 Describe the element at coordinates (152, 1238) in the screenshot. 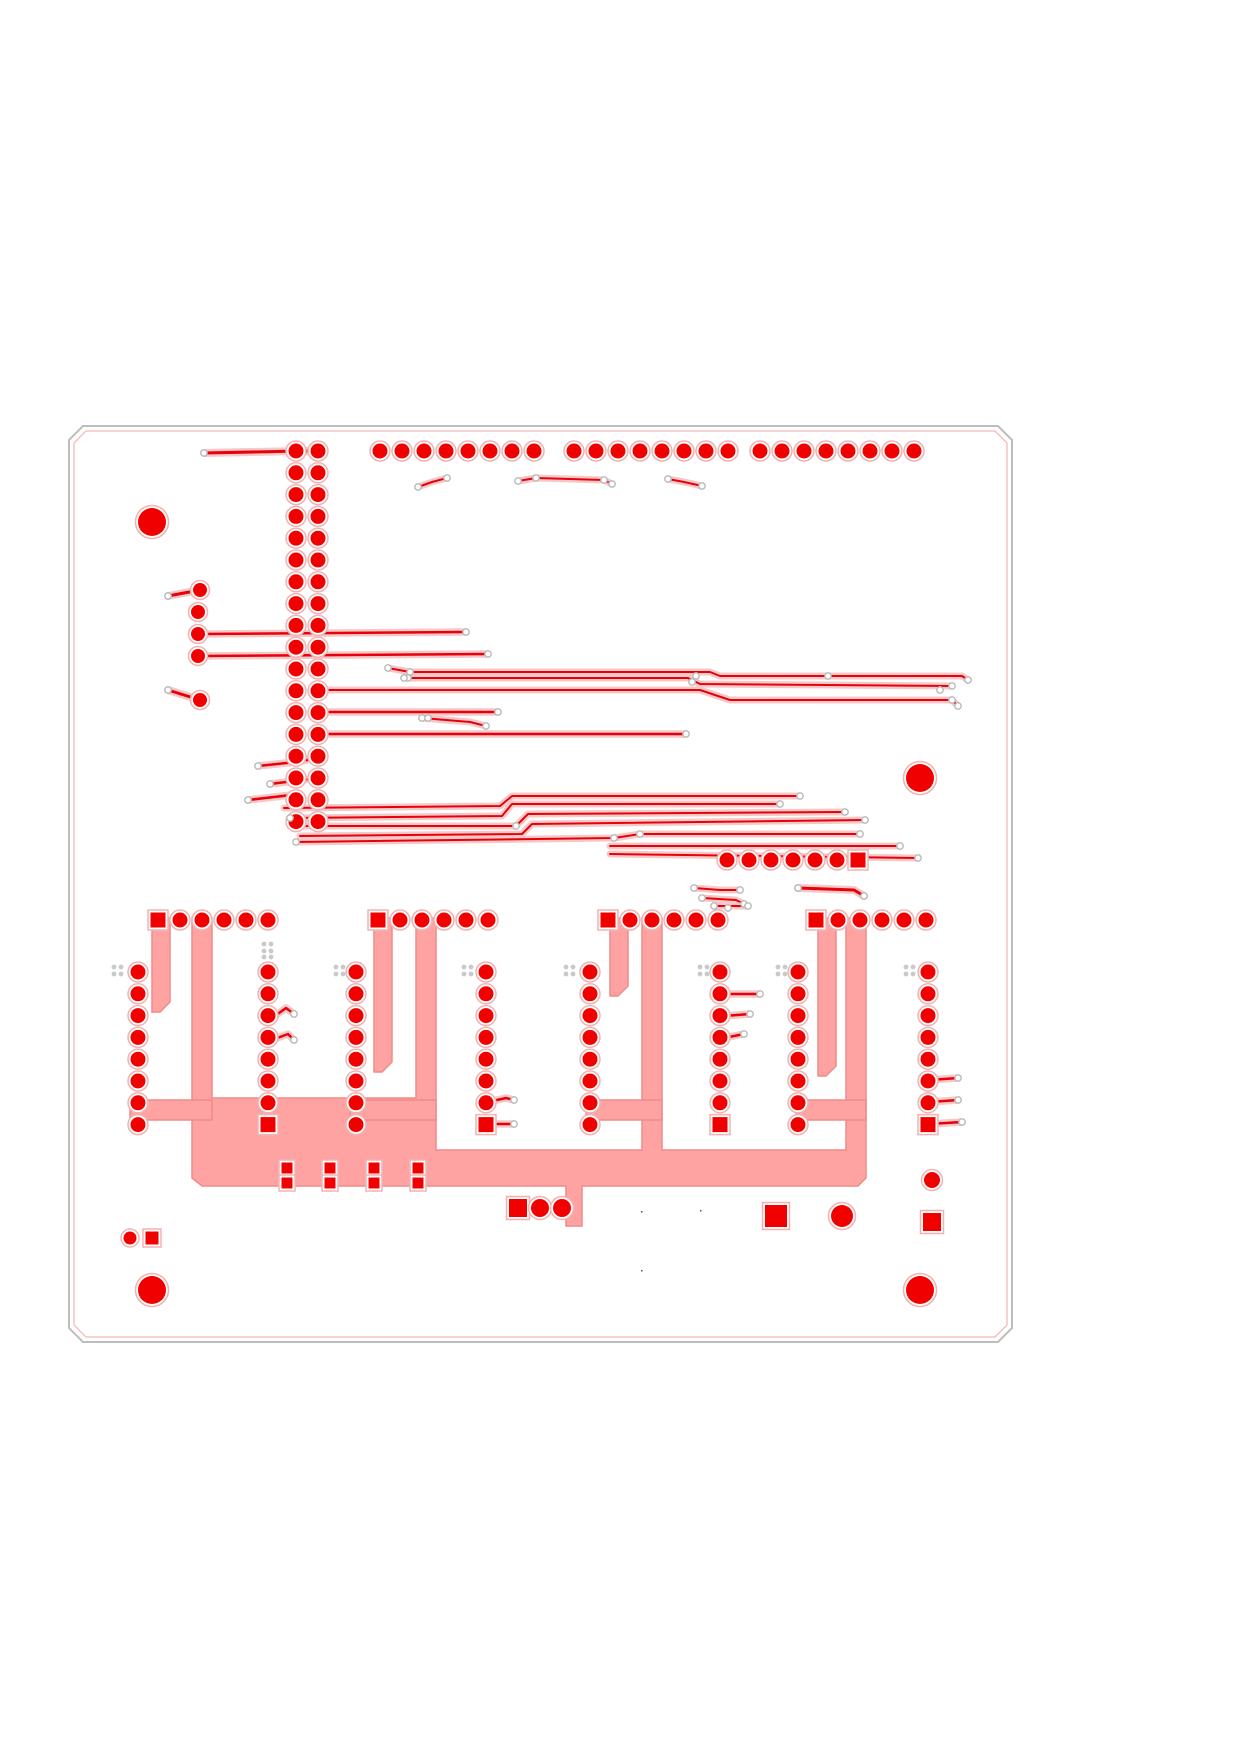

I see `jumper-pad-square` at that location.